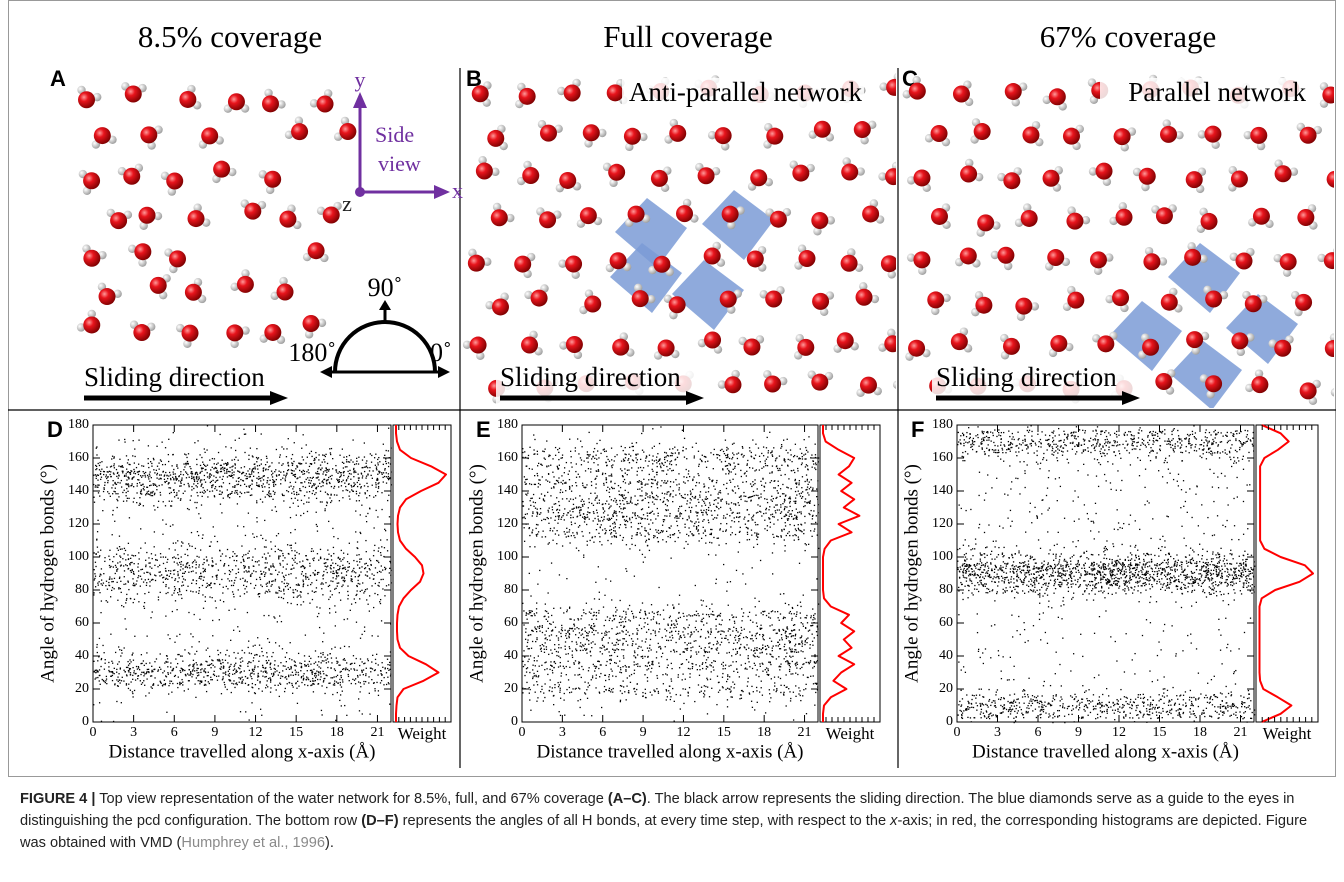  I want to click on angle-head, so click(444, 372).